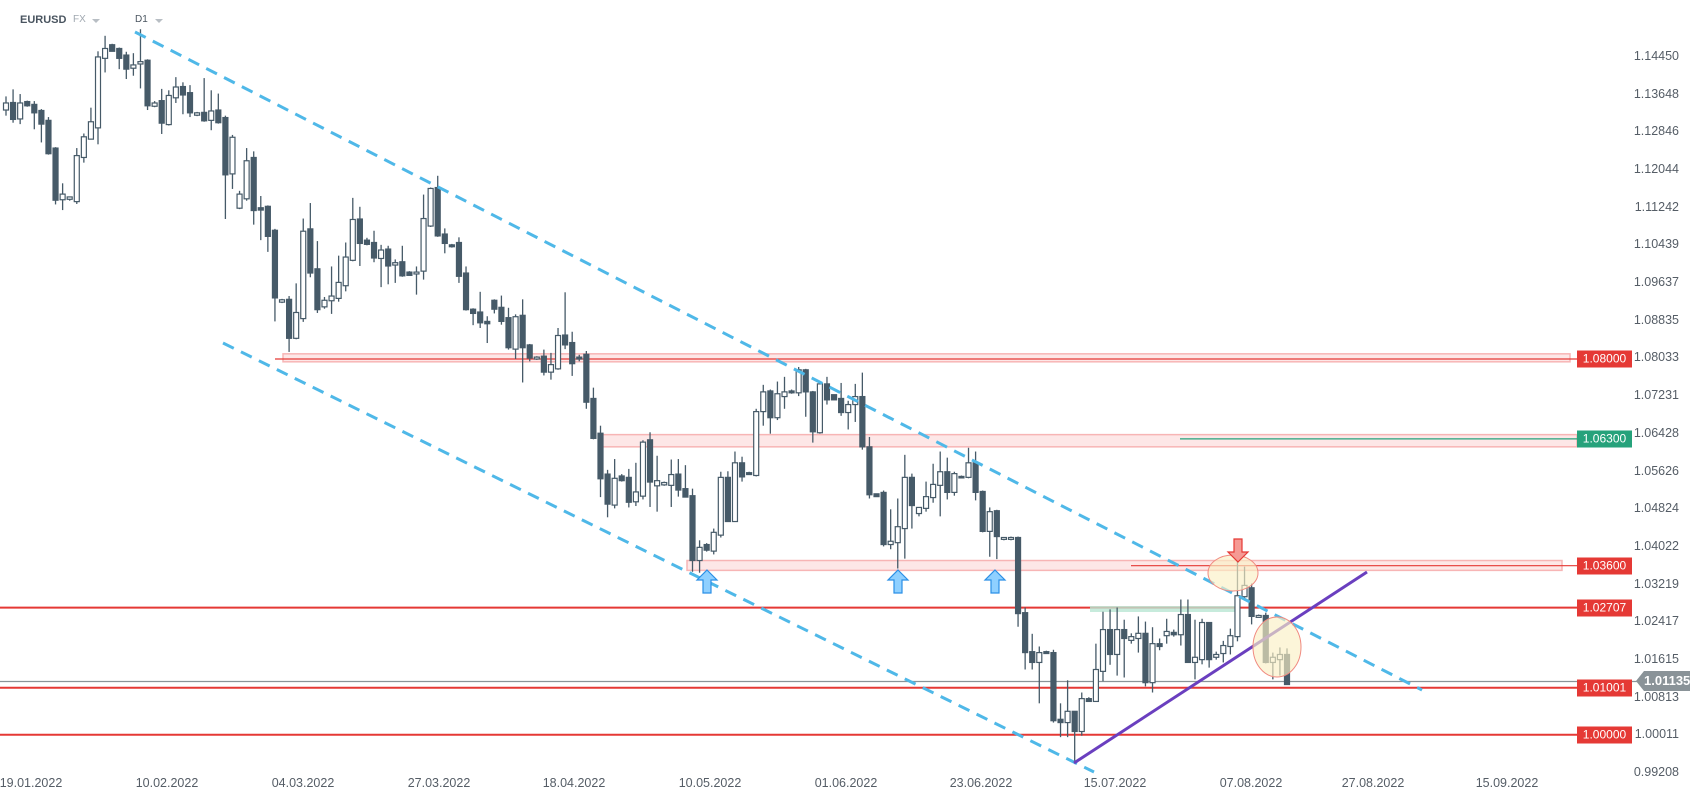 This screenshot has width=1691, height=801. Describe the element at coordinates (1165, 609) in the screenshot. I see `consolidation-top-zone` at that location.